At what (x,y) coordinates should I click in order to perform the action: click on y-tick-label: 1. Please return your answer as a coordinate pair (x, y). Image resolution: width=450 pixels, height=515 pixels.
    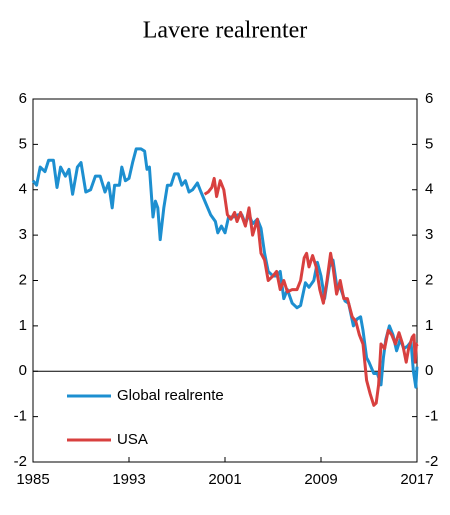
    Looking at the image, I should click on (23, 325).